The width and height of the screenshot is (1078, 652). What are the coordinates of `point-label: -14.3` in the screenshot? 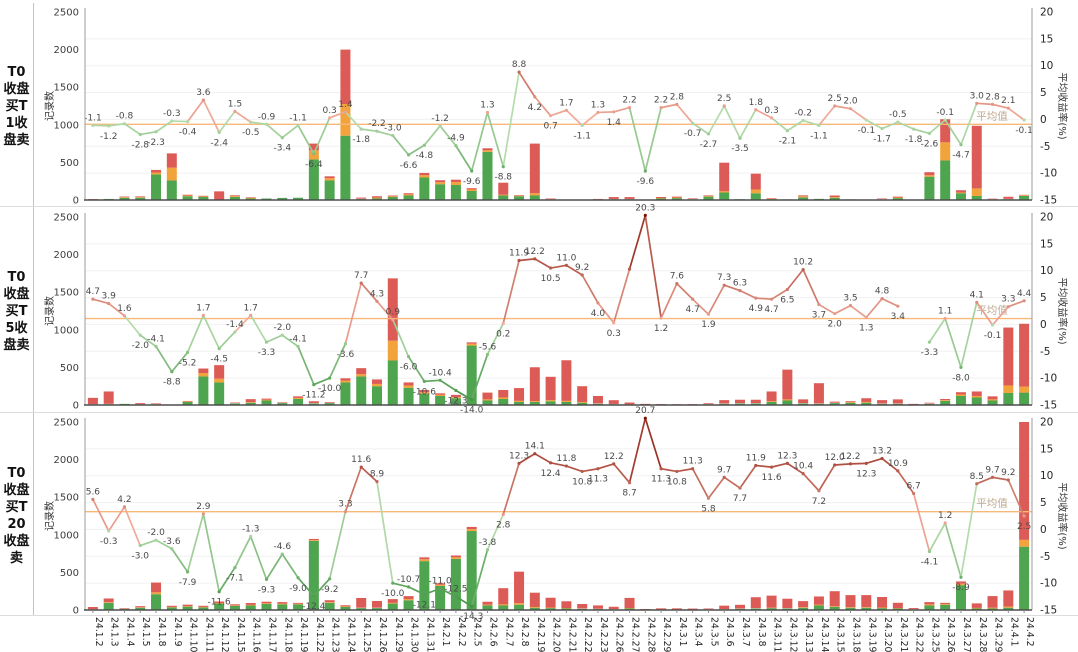 It's located at (471, 617).